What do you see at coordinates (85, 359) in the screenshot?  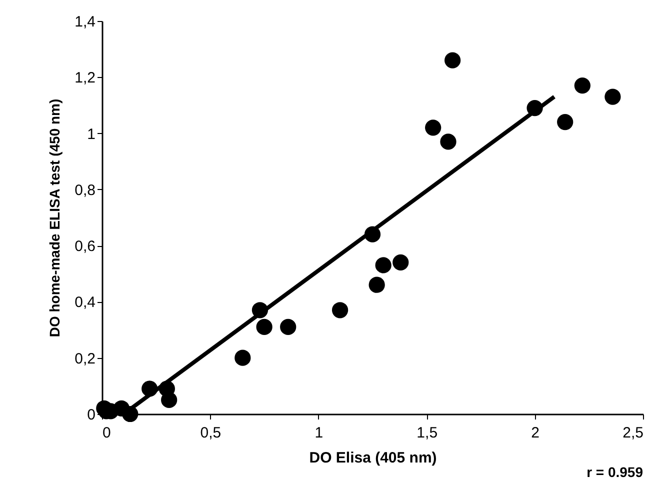 I see `y-tick-label: 0,2` at bounding box center [85, 359].